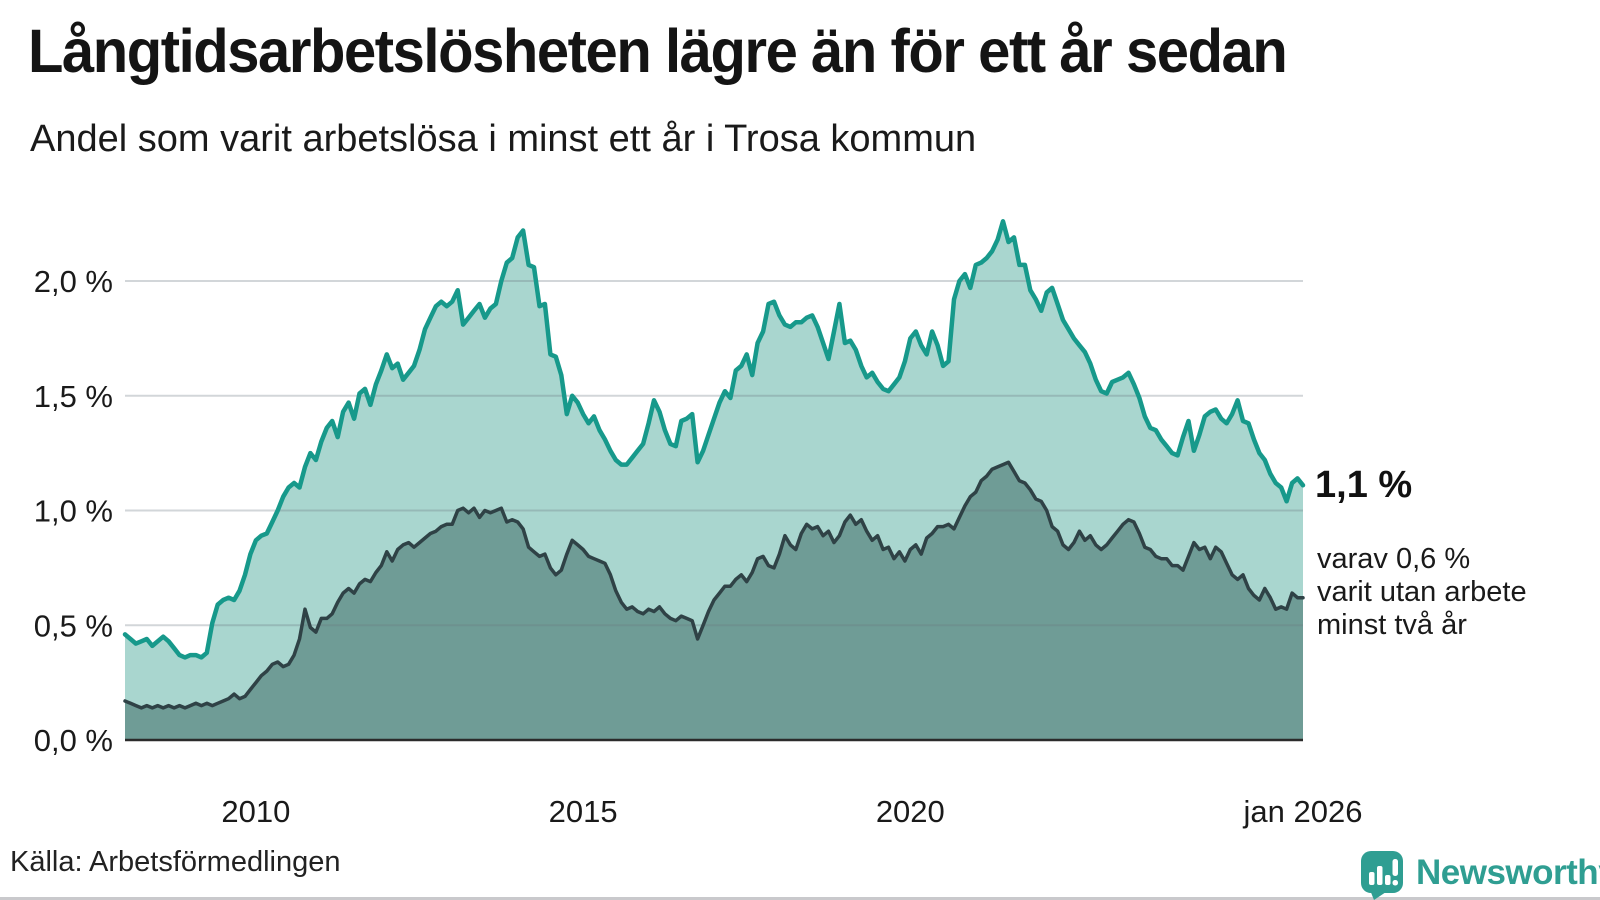 This screenshot has width=1600, height=900. Describe the element at coordinates (1364, 484) in the screenshot. I see `end-value-annotation: 1,1 %` at that location.